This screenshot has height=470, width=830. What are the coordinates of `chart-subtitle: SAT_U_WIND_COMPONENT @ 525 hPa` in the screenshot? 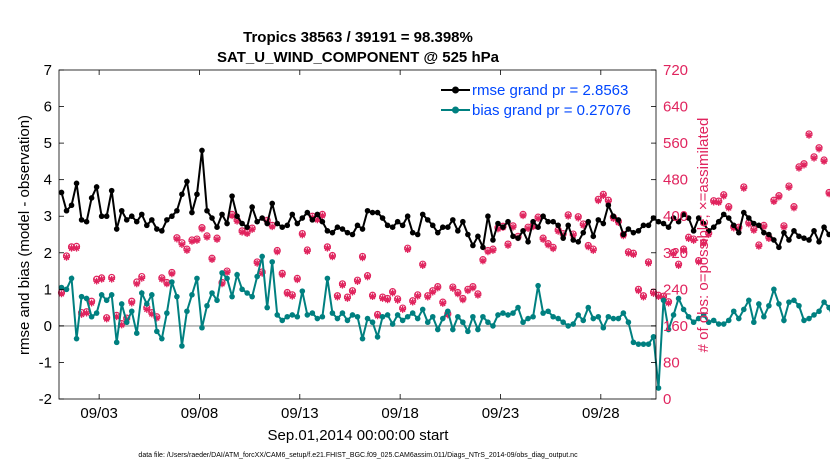 It's located at (358, 57).